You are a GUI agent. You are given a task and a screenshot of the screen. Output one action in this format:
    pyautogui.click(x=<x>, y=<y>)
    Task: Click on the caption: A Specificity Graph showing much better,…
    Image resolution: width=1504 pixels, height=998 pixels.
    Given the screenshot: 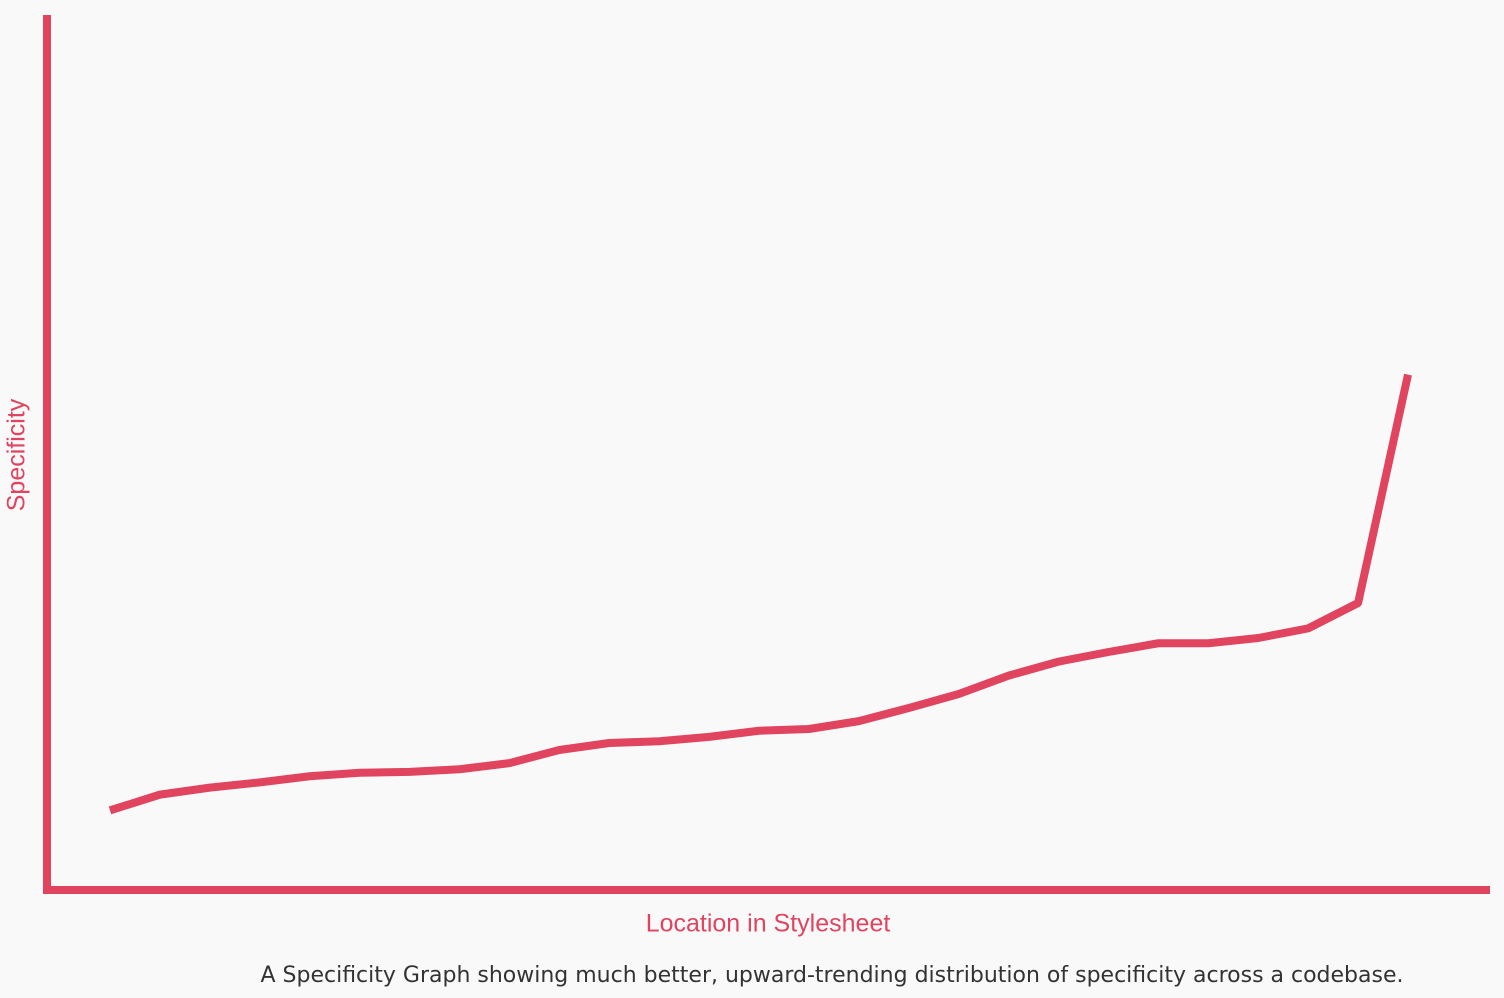 What is the action you would take?
    pyautogui.click(x=831, y=975)
    